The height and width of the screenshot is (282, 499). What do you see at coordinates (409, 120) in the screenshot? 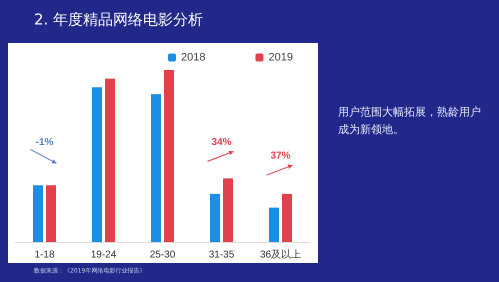
I see `text: 用户范围大幅拓展，熟龄用户成为新领地。` at bounding box center [409, 120].